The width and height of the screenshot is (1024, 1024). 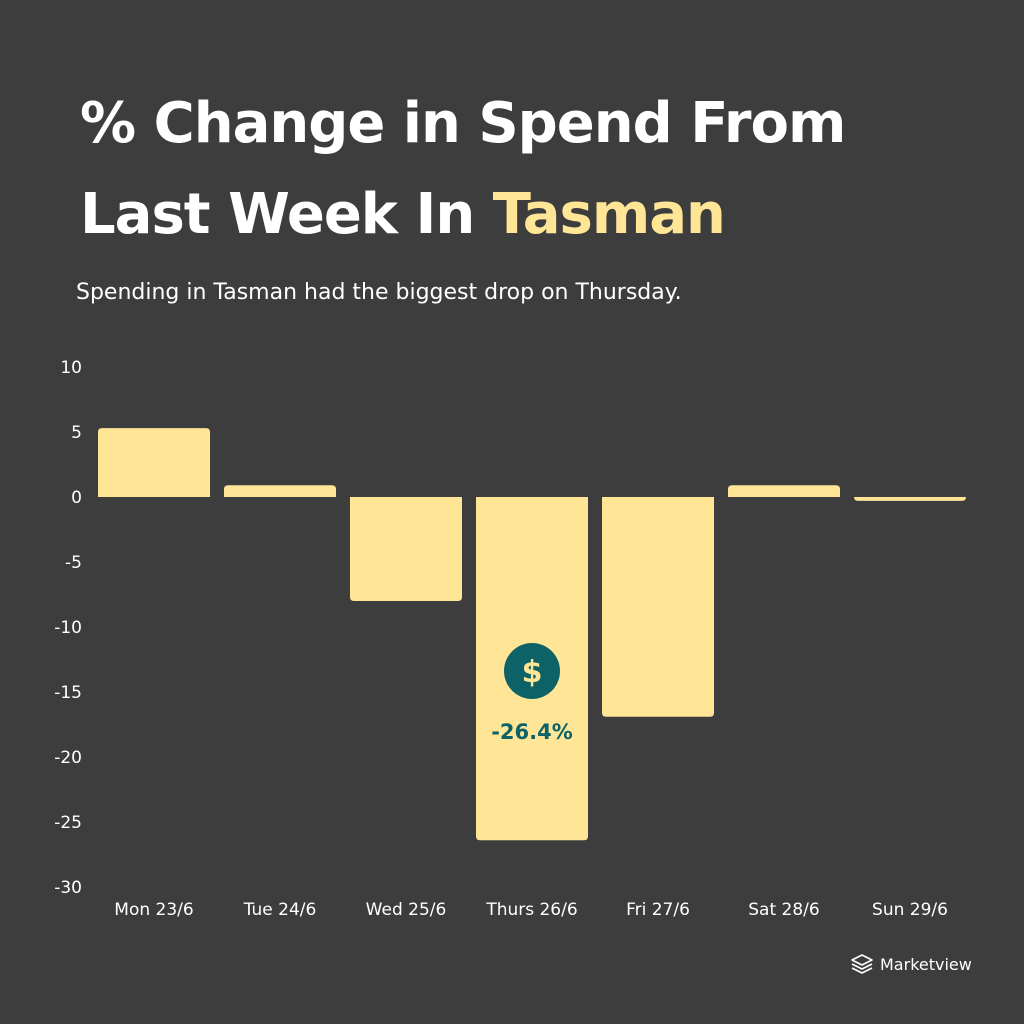 I want to click on dollar-glyph: $, so click(x=532, y=672).